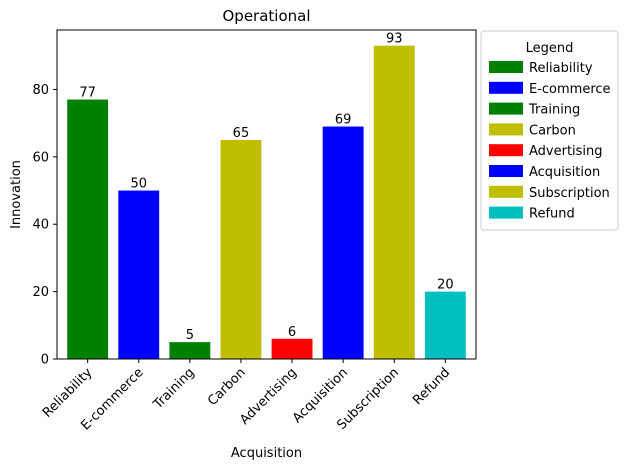 Image resolution: width=629 pixels, height=474 pixels. What do you see at coordinates (174, 389) in the screenshot?
I see `x-tick-label: Training` at bounding box center [174, 389].